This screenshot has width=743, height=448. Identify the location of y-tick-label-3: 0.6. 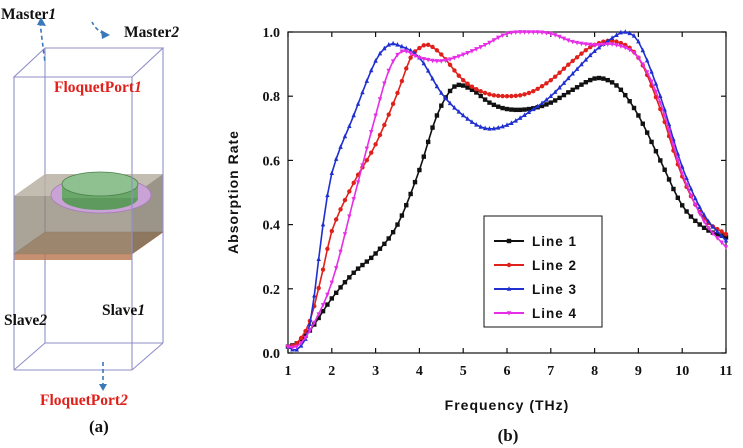
(272, 161).